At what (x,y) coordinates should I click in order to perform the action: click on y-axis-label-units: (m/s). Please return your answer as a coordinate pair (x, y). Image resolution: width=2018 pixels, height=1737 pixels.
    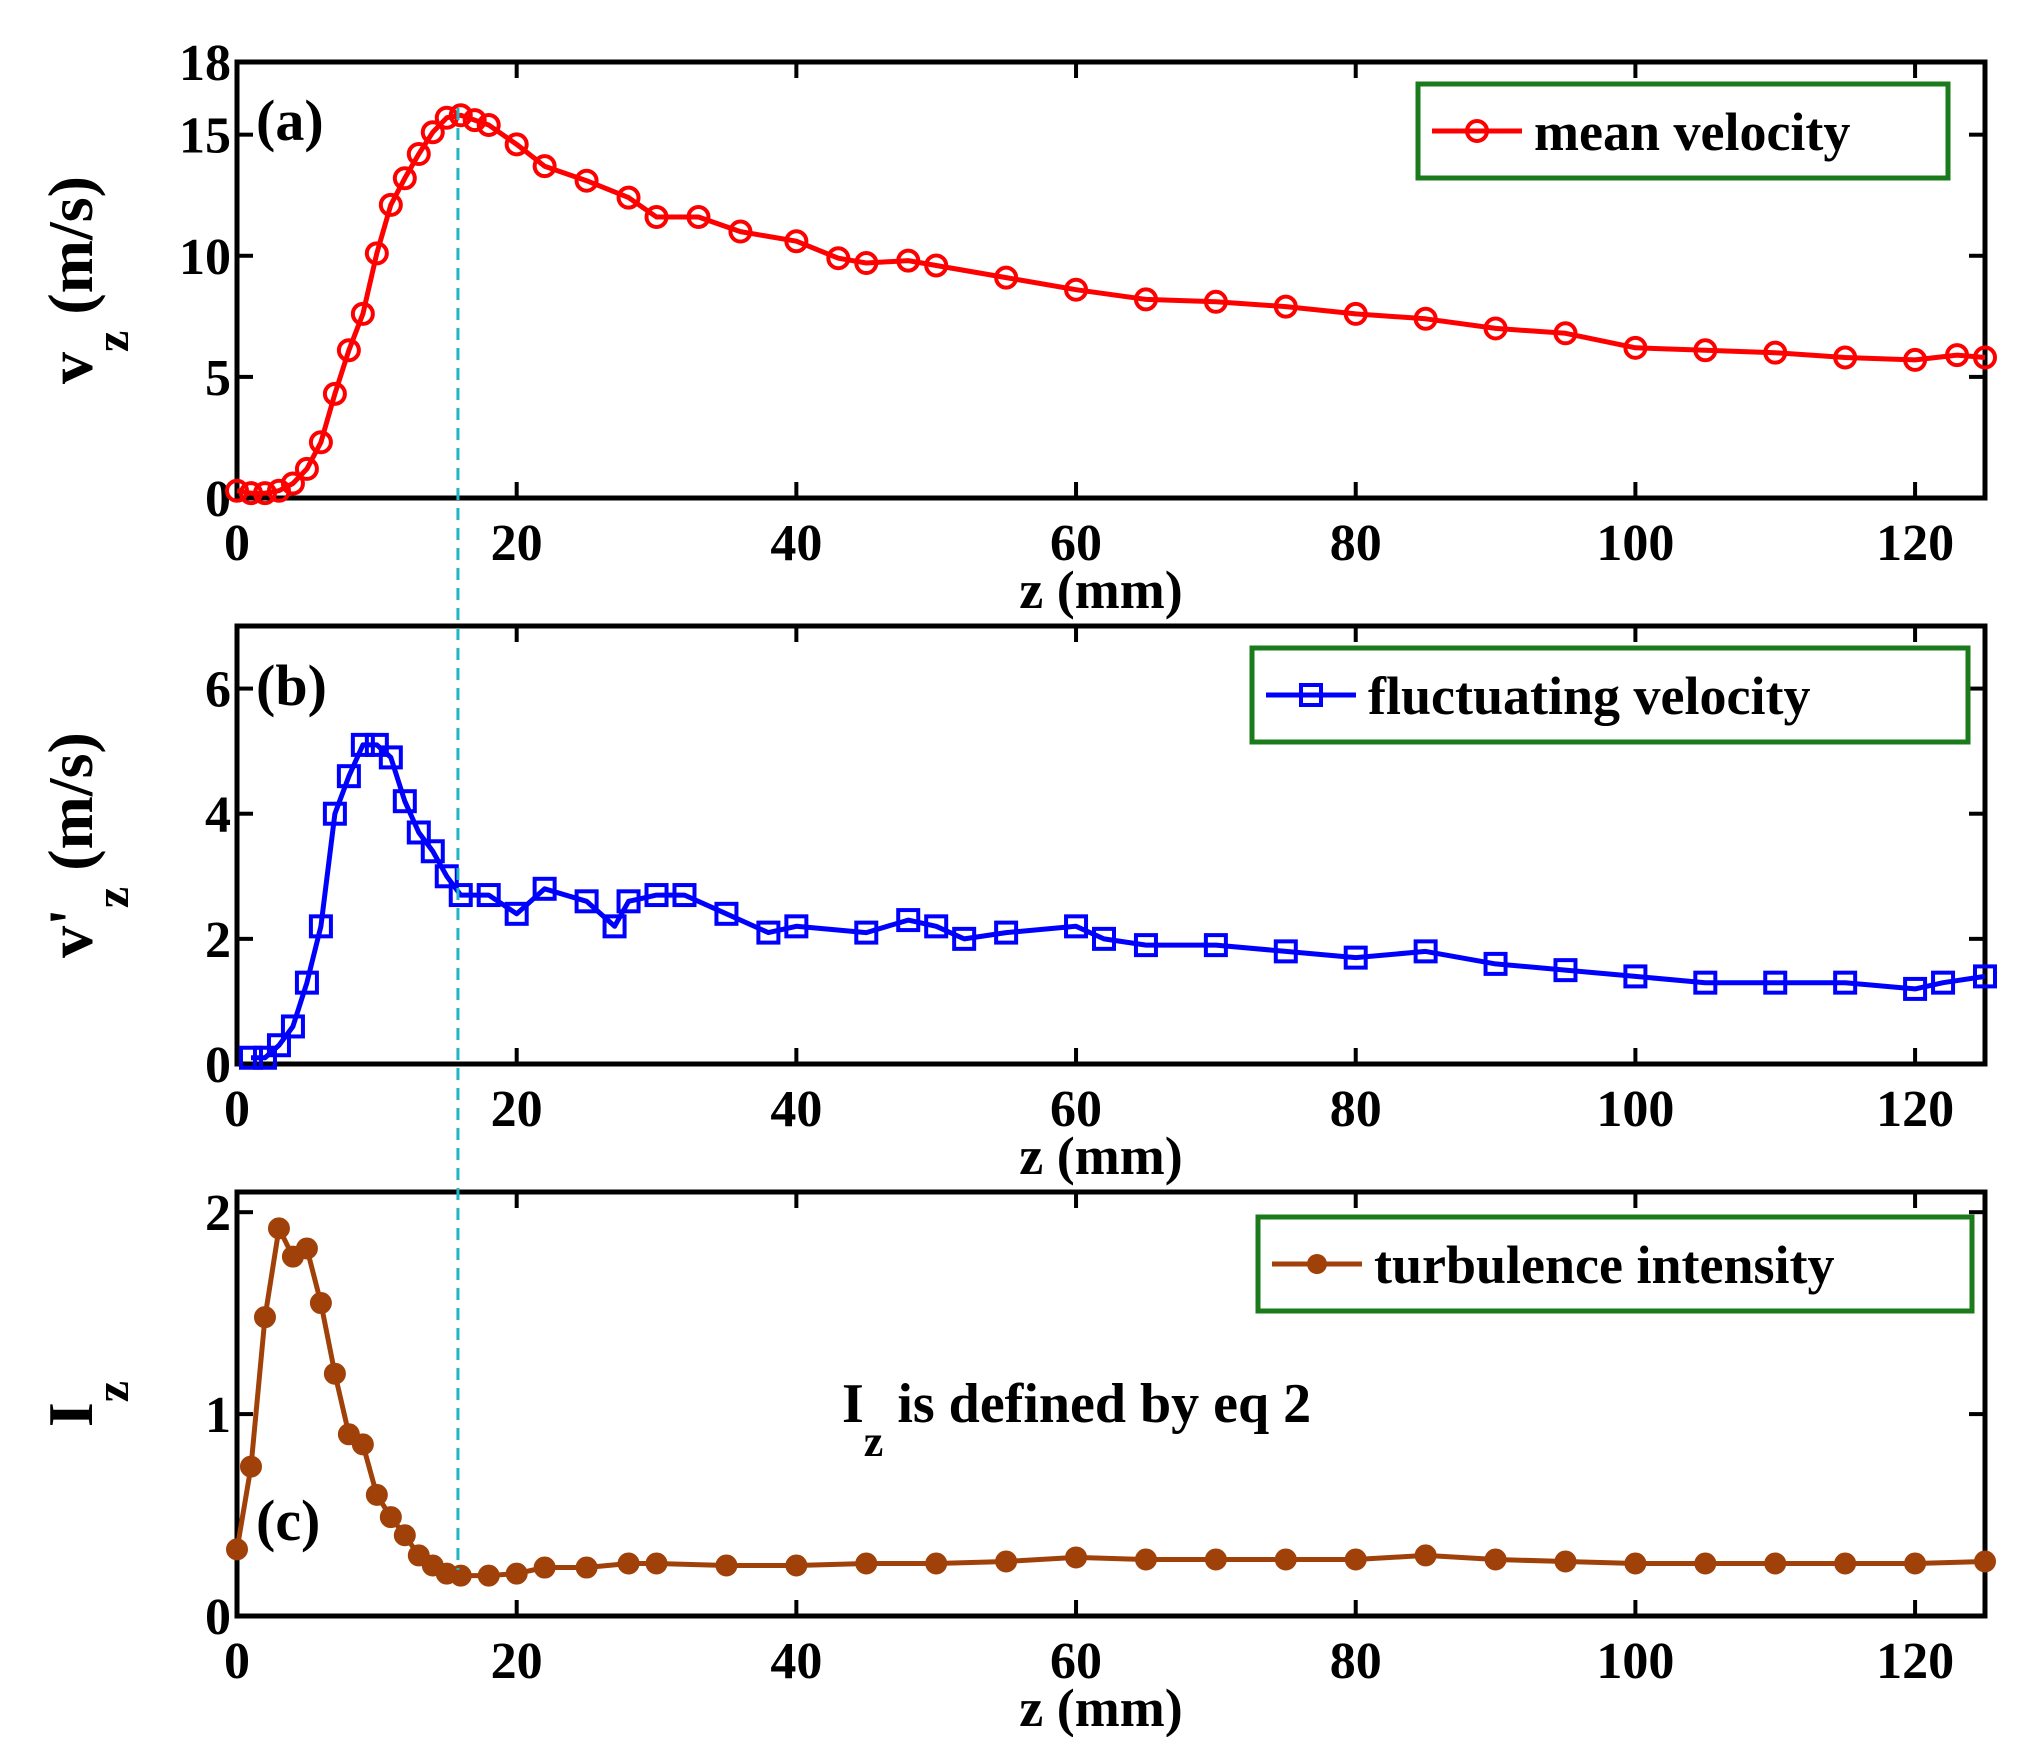
    Looking at the image, I should click on (70, 253).